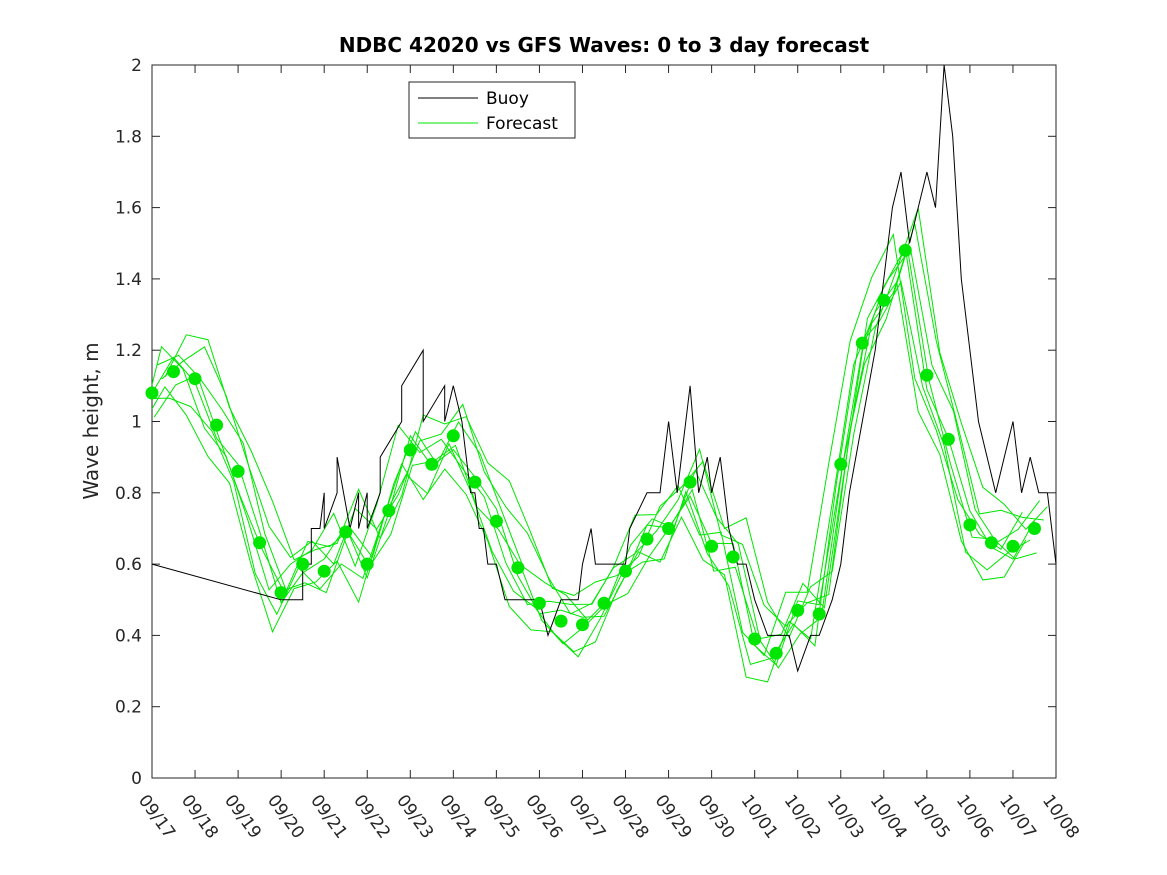  What do you see at coordinates (136, 779) in the screenshot?
I see `y-tick-label: 0` at bounding box center [136, 779].